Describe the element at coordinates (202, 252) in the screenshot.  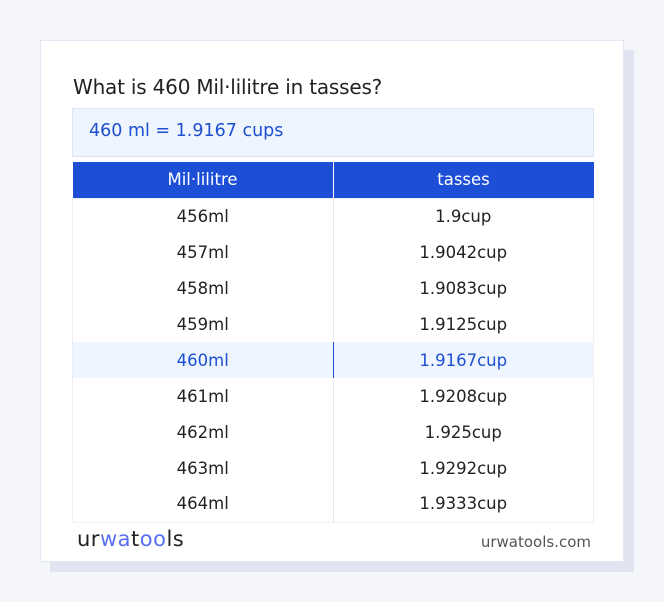
I see `millilitre-cell: 457ml` at that location.